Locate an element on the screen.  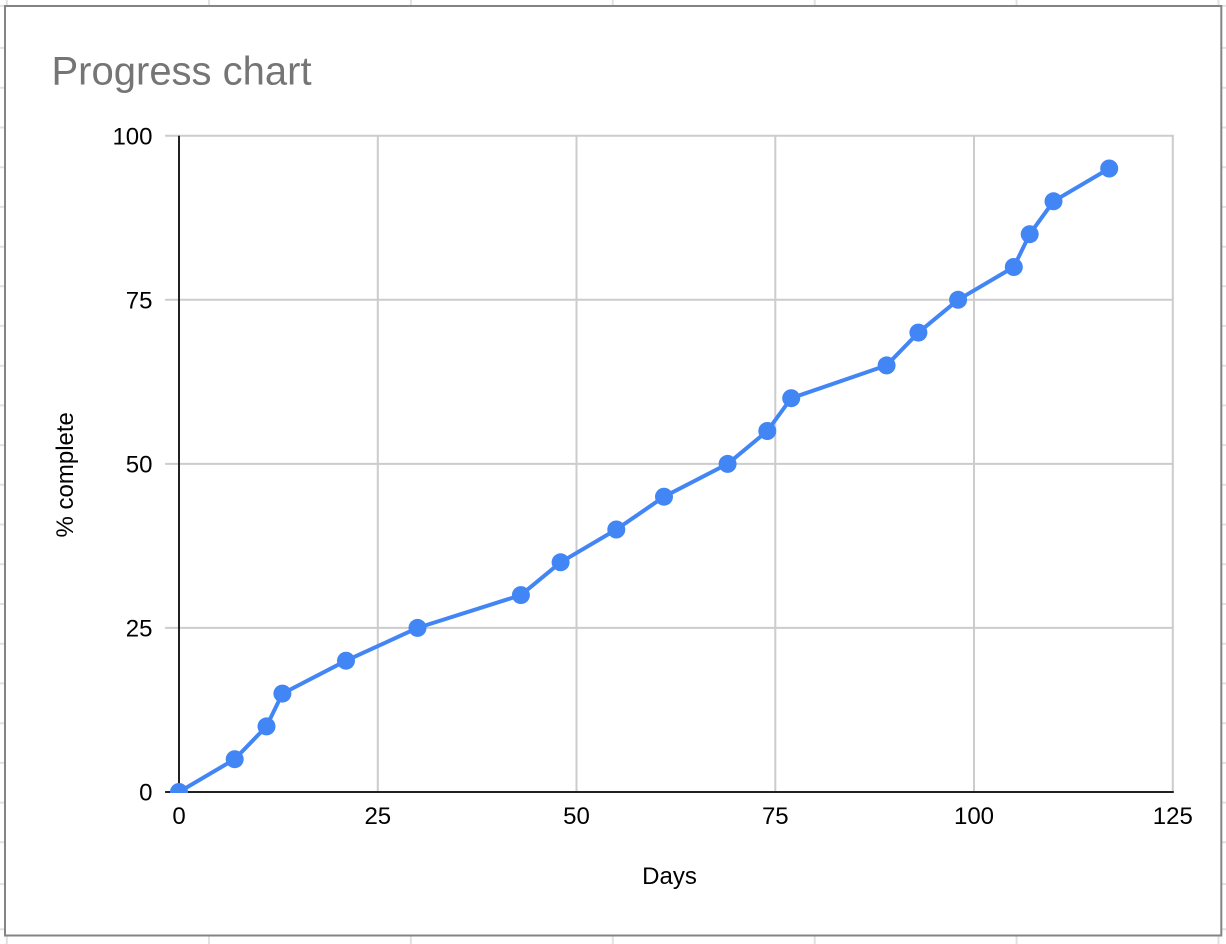
svg-text: % complete is located at coordinates (65, 474).